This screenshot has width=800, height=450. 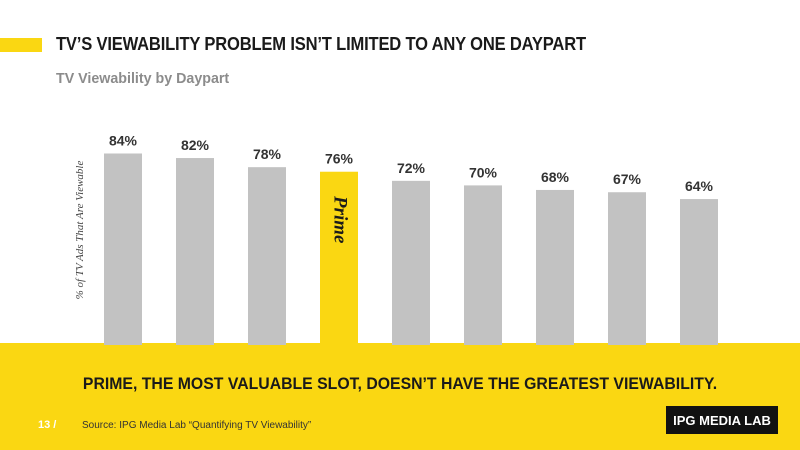 I want to click on bar-value-label-6: 68%, so click(x=555, y=177).